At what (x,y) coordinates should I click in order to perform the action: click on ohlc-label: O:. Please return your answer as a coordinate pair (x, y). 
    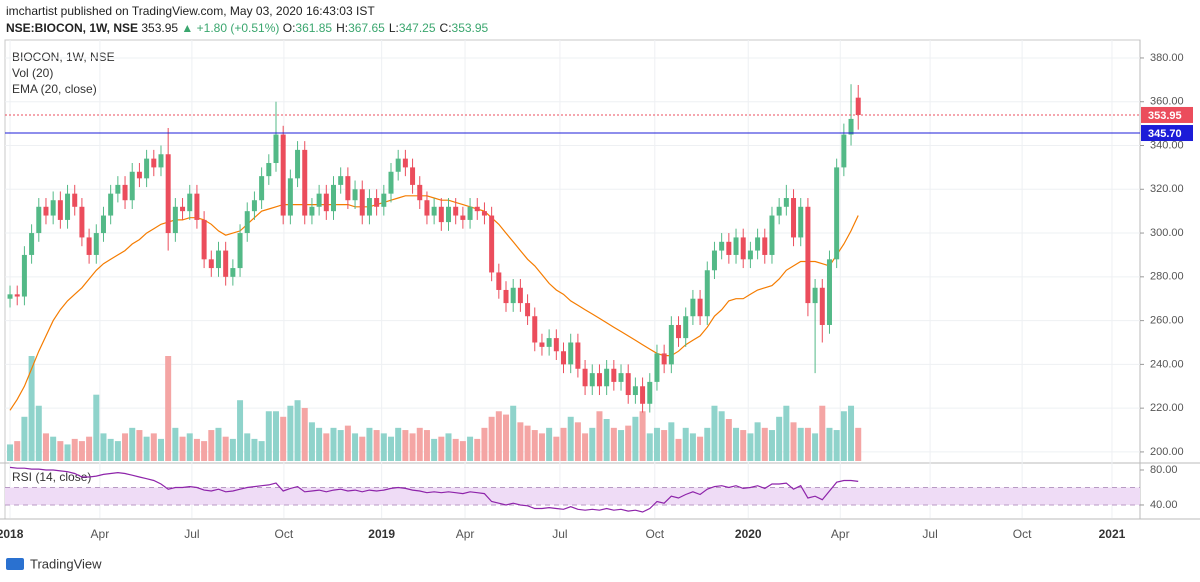
    Looking at the image, I should click on (289, 28).